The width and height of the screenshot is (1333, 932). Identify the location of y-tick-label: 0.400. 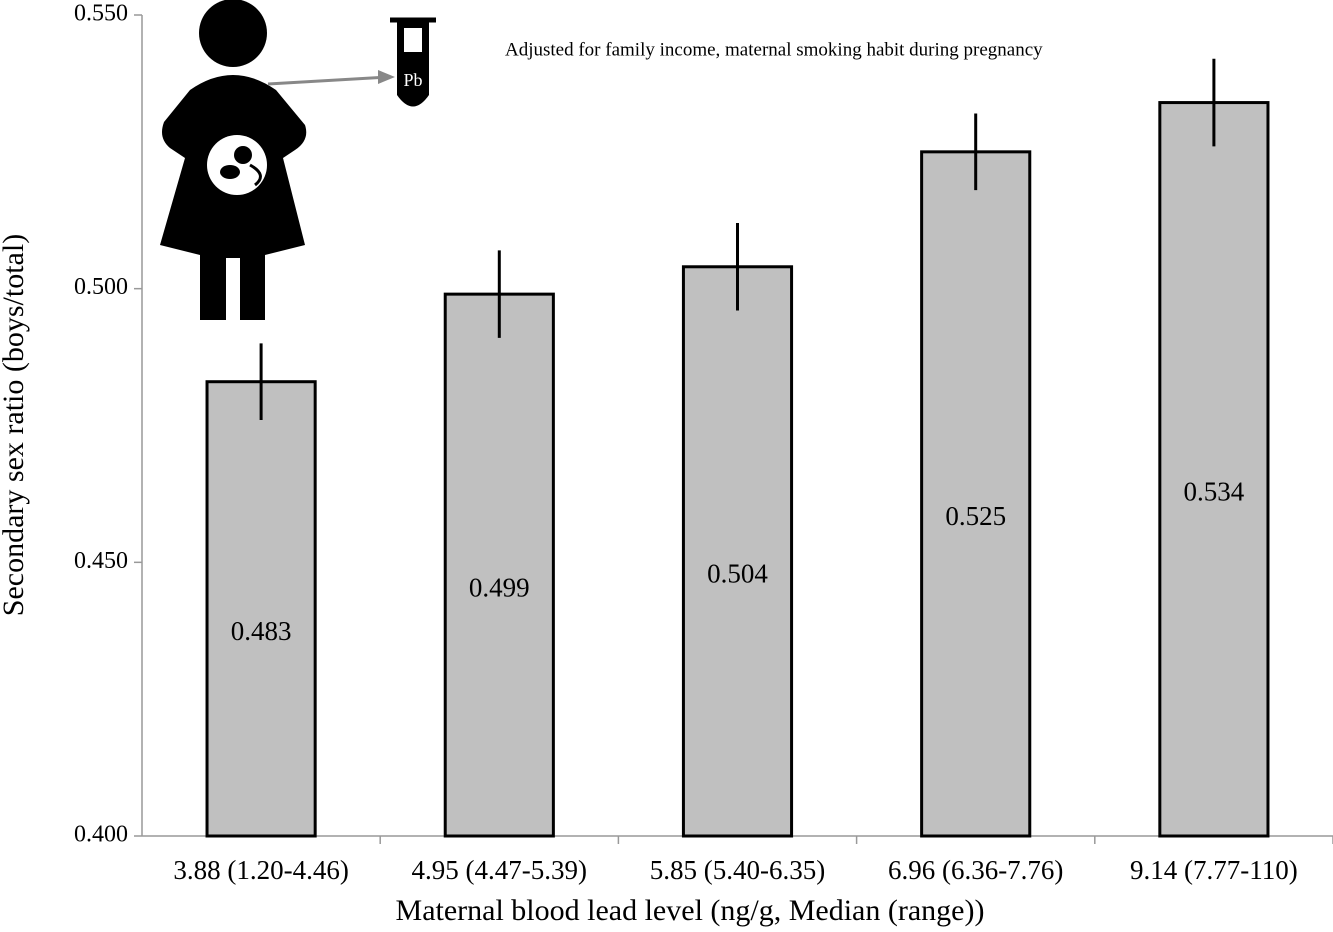
(101, 835).